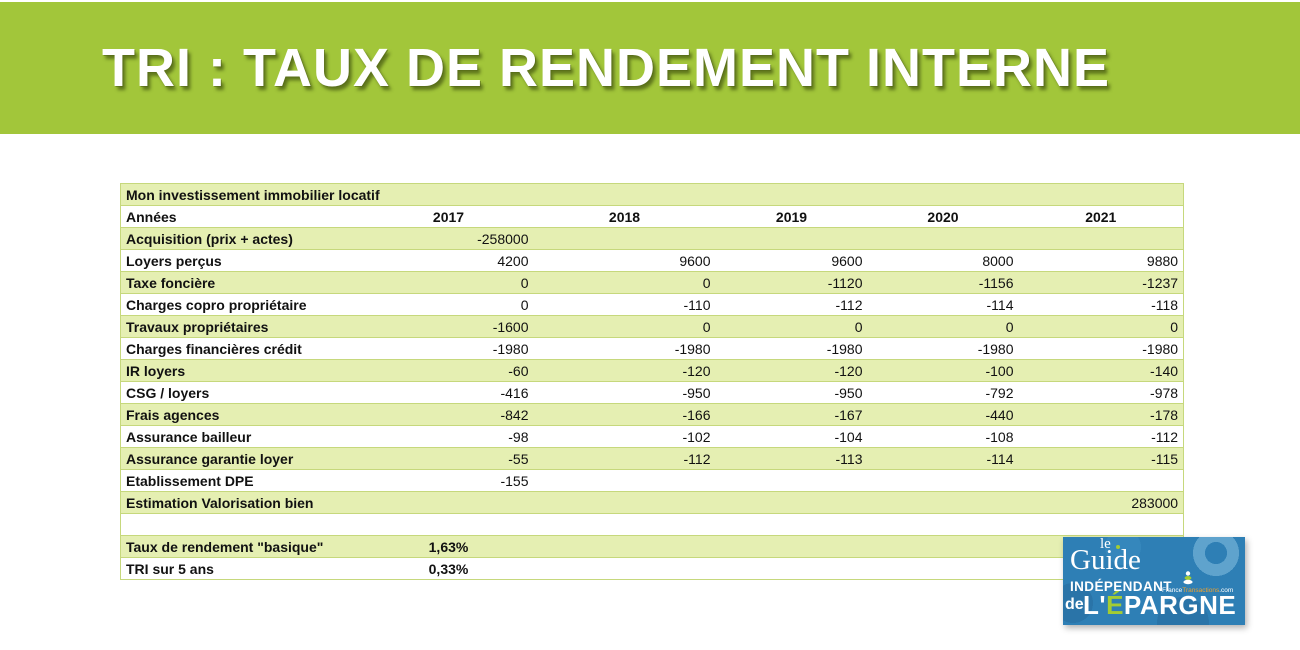 This screenshot has width=1300, height=650. I want to click on row-label: Loyers perçus, so click(242, 260).